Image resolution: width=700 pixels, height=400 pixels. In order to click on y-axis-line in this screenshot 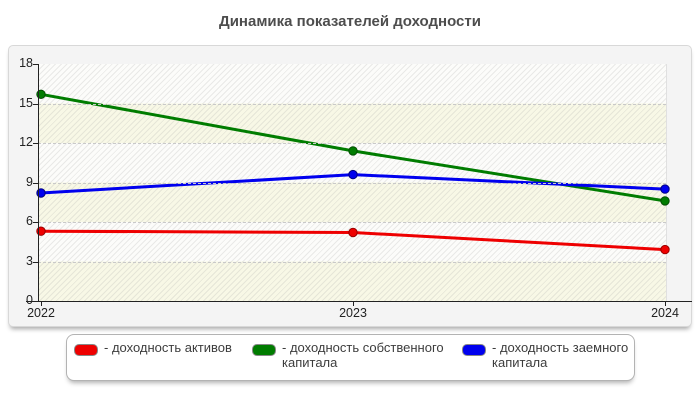, I will do `click(38, 182)`.